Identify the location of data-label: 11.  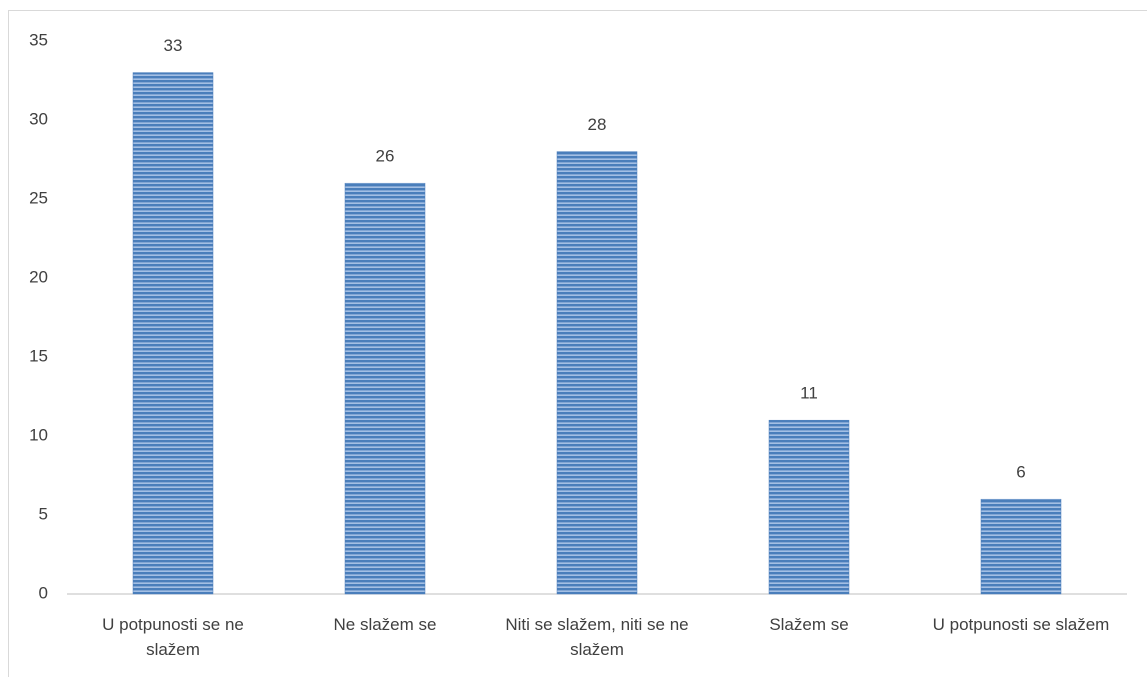
(809, 393).